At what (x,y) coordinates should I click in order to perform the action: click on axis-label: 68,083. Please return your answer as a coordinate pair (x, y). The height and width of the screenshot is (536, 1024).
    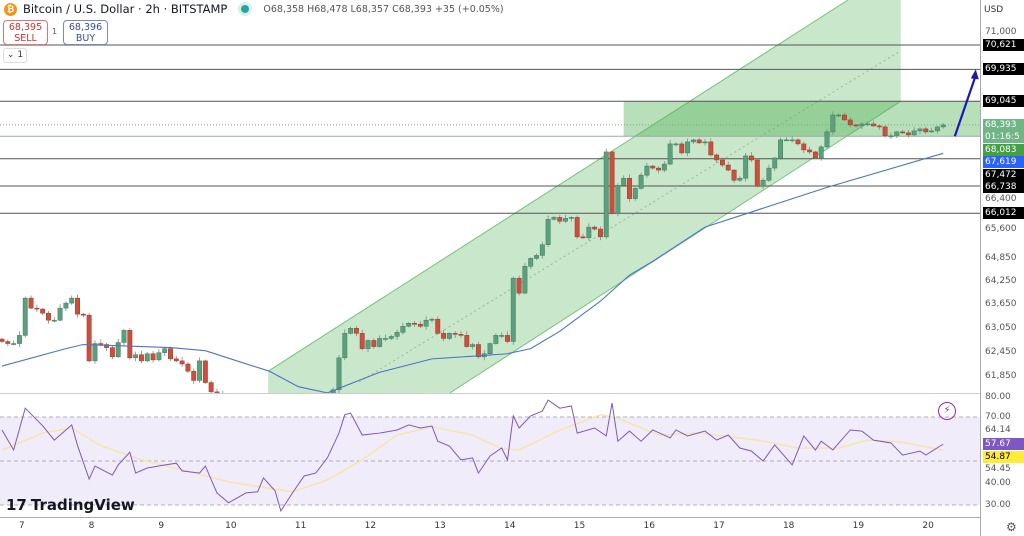
    Looking at the image, I should click on (1003, 149).